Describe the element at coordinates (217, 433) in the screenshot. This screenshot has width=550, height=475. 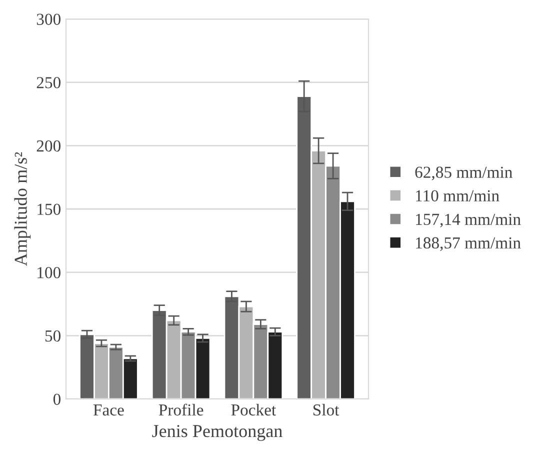
I see `x-axis-title: Jenis Pemotongan` at that location.